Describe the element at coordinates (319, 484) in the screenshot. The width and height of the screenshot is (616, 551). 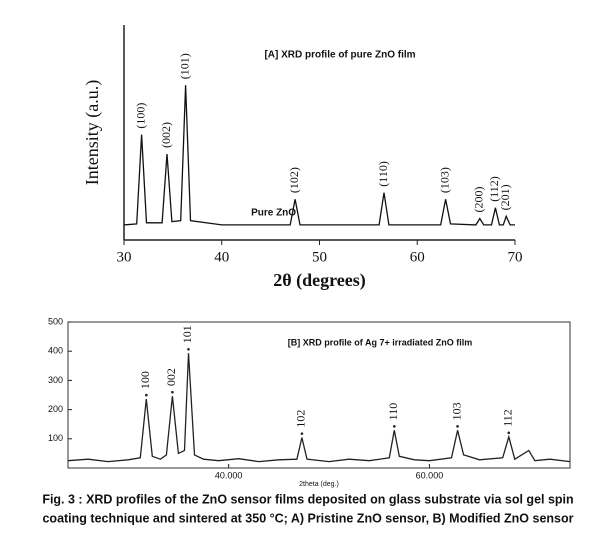
I see `x-axis-label: 2theta (deg.)` at that location.